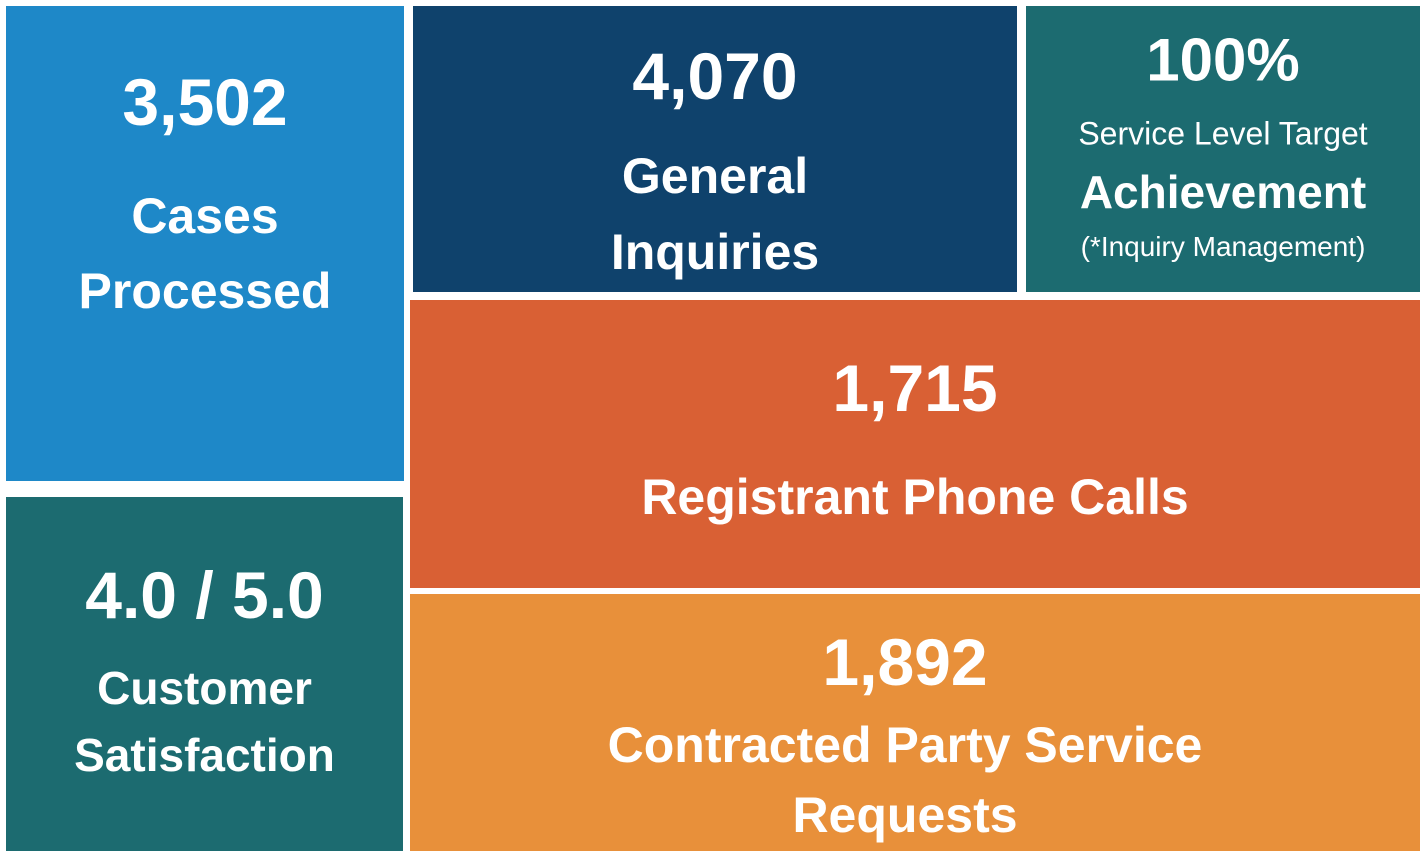  I want to click on tile-label: Requests, so click(905, 815).